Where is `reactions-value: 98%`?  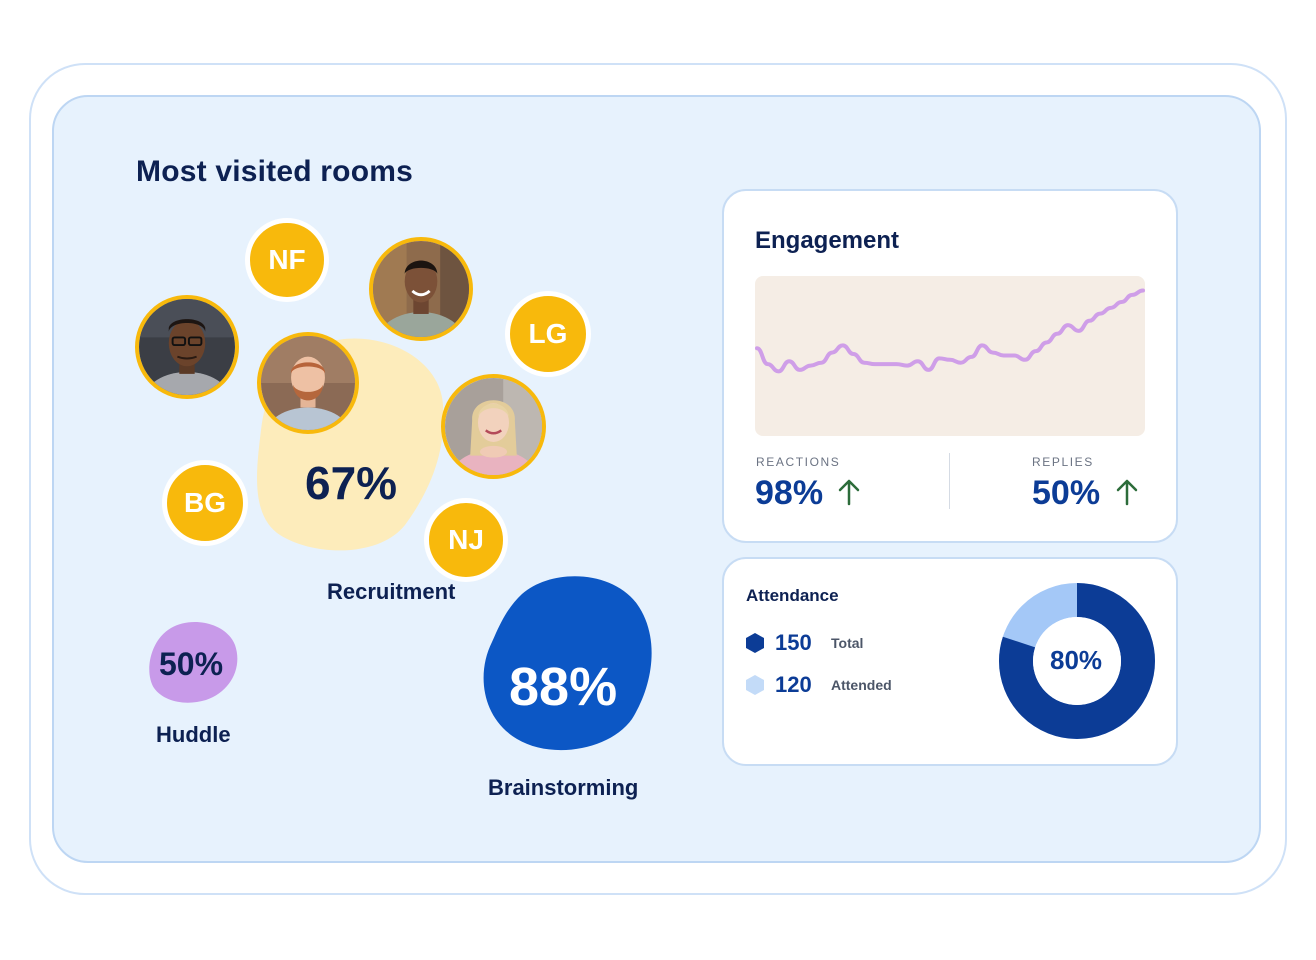
reactions-value: 98% is located at coordinates (789, 493).